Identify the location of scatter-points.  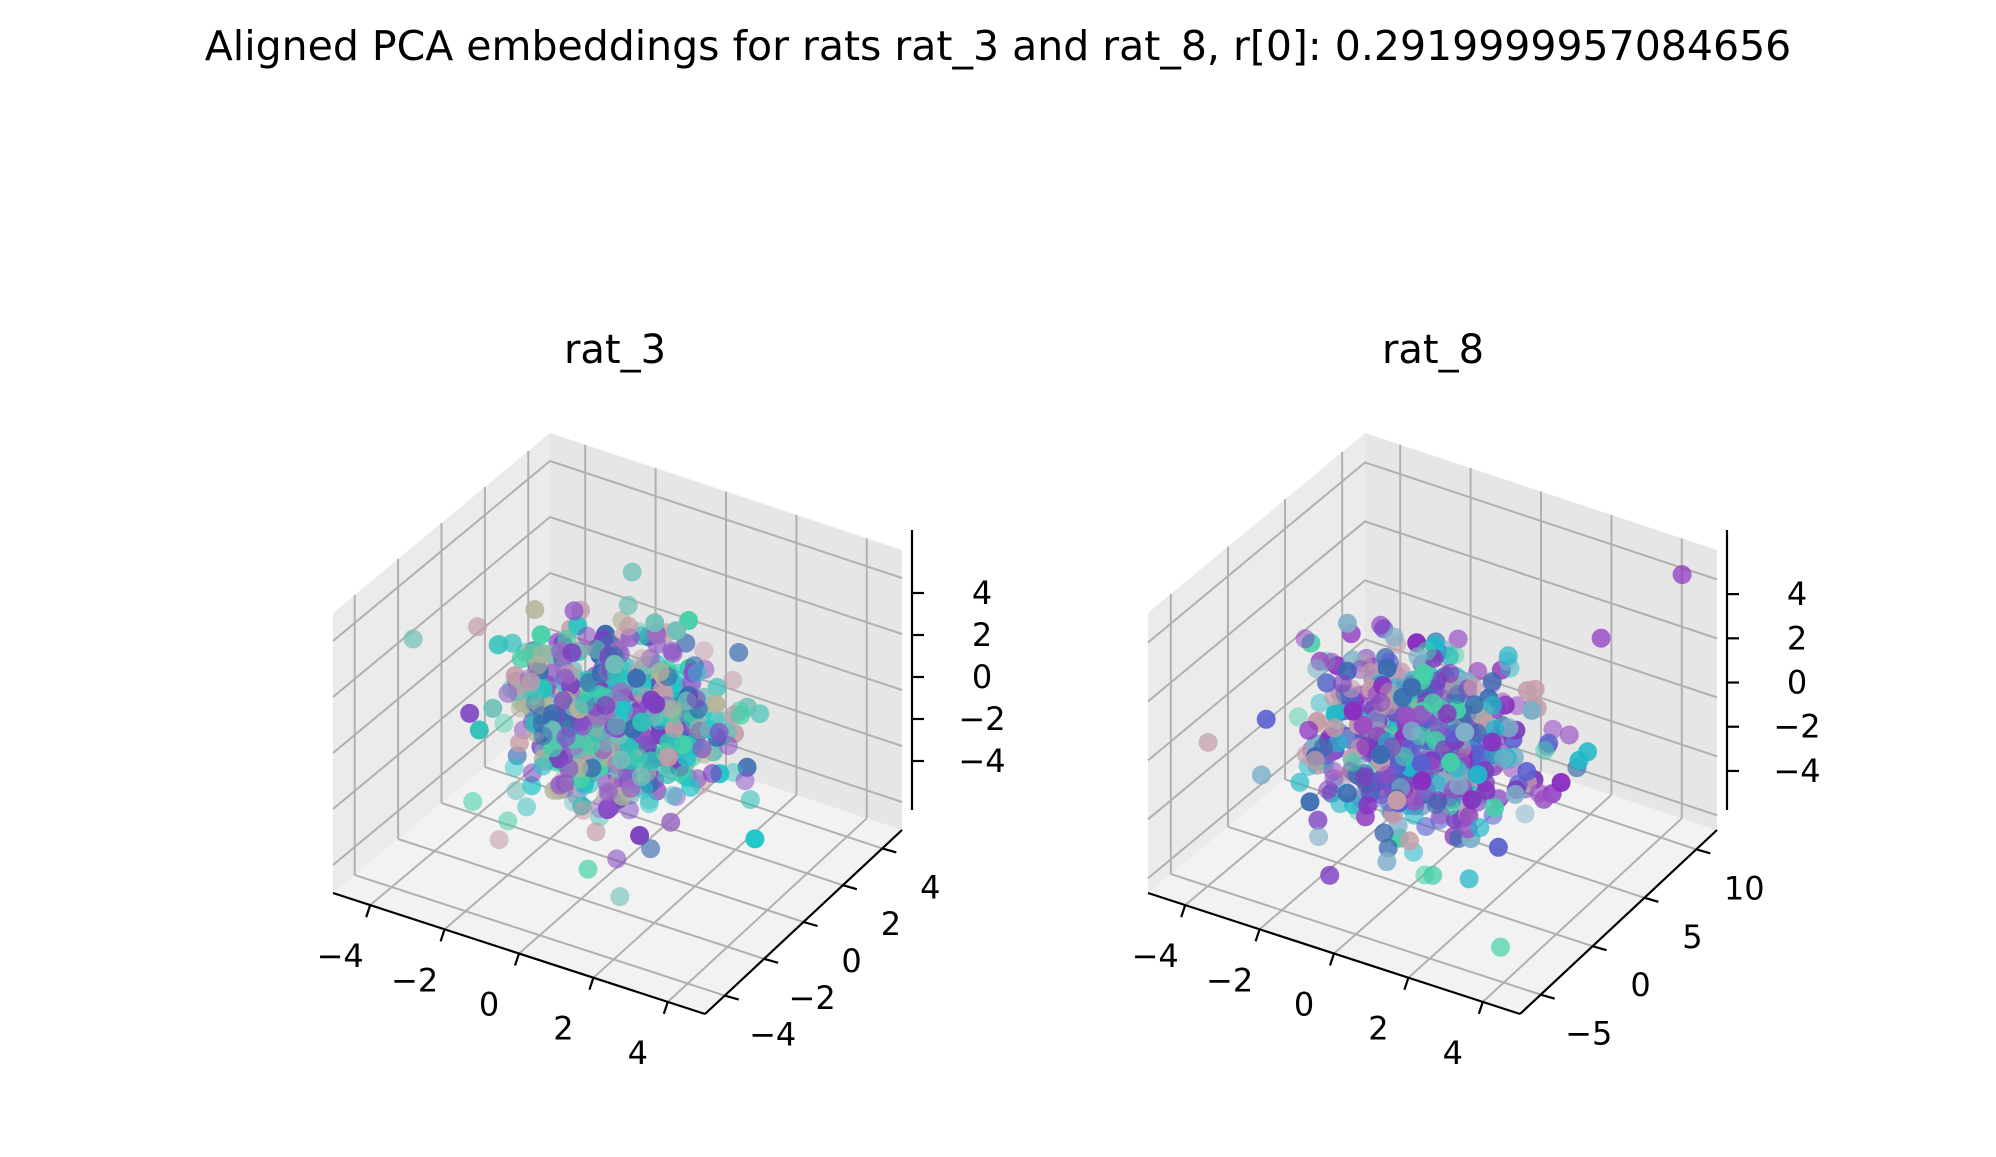
(586, 734).